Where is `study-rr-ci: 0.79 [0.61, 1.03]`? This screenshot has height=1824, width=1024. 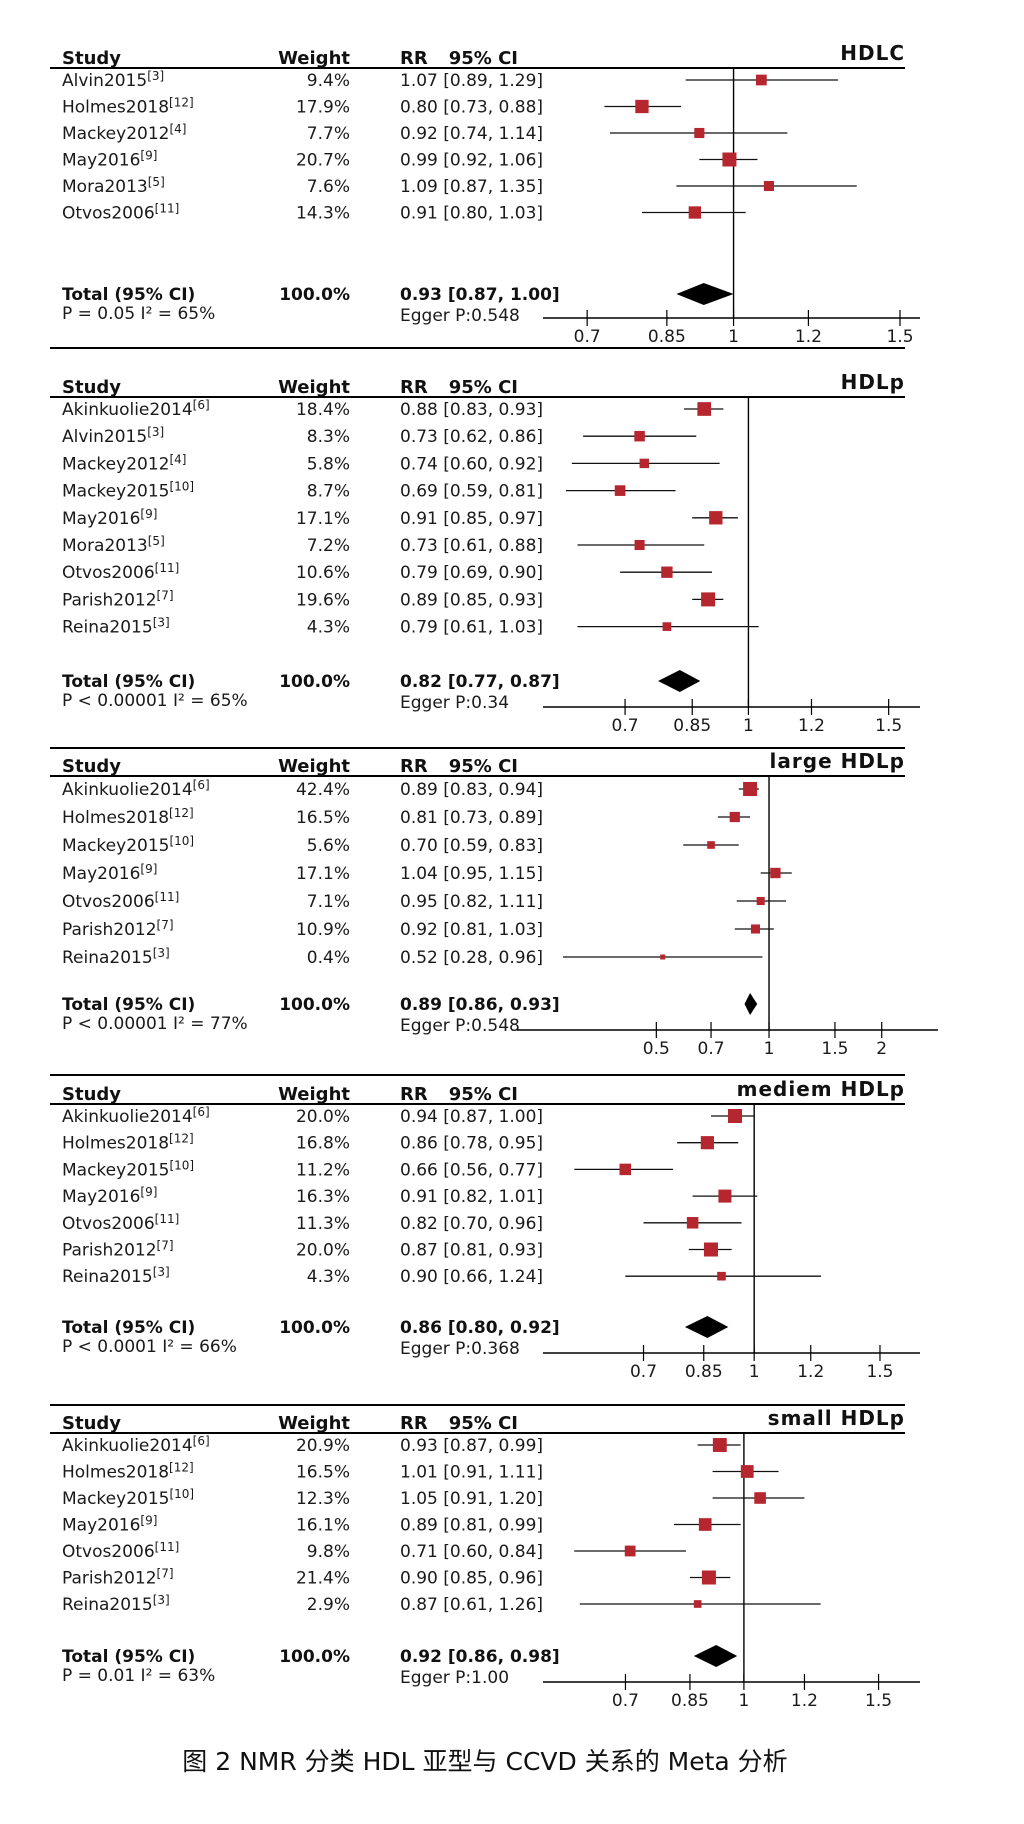
study-rr-ci: 0.79 [0.61, 1.03] is located at coordinates (471, 628).